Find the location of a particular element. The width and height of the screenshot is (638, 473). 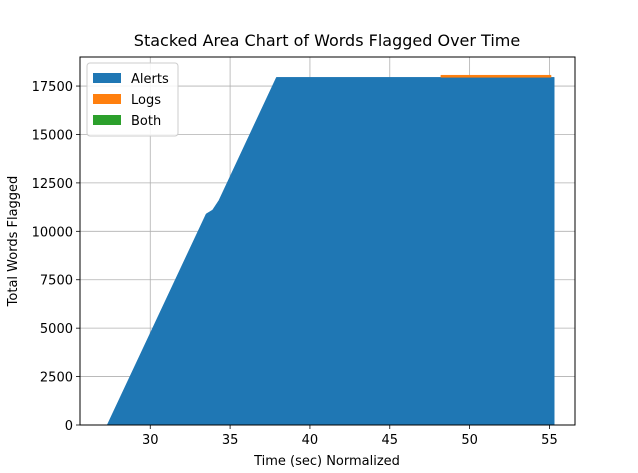

y-tick-label: 10000 is located at coordinates (52, 232).